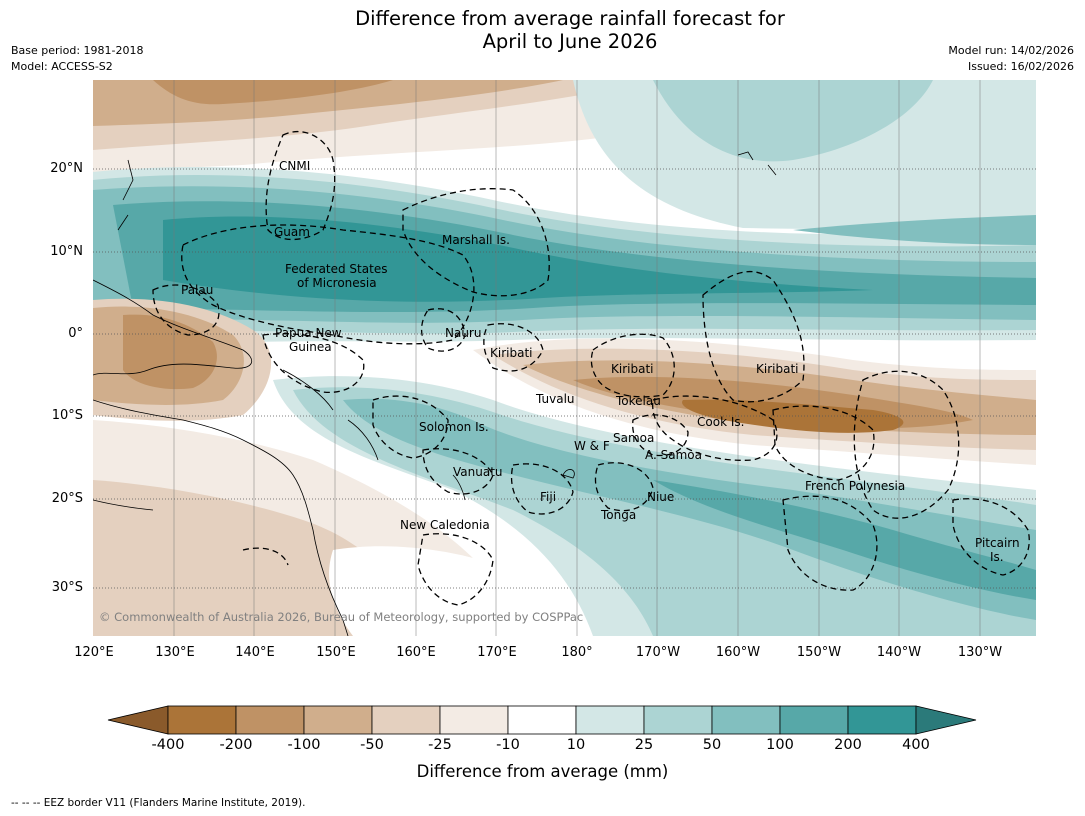  I want to click on colorbar-tick-label: 25, so click(644, 745).